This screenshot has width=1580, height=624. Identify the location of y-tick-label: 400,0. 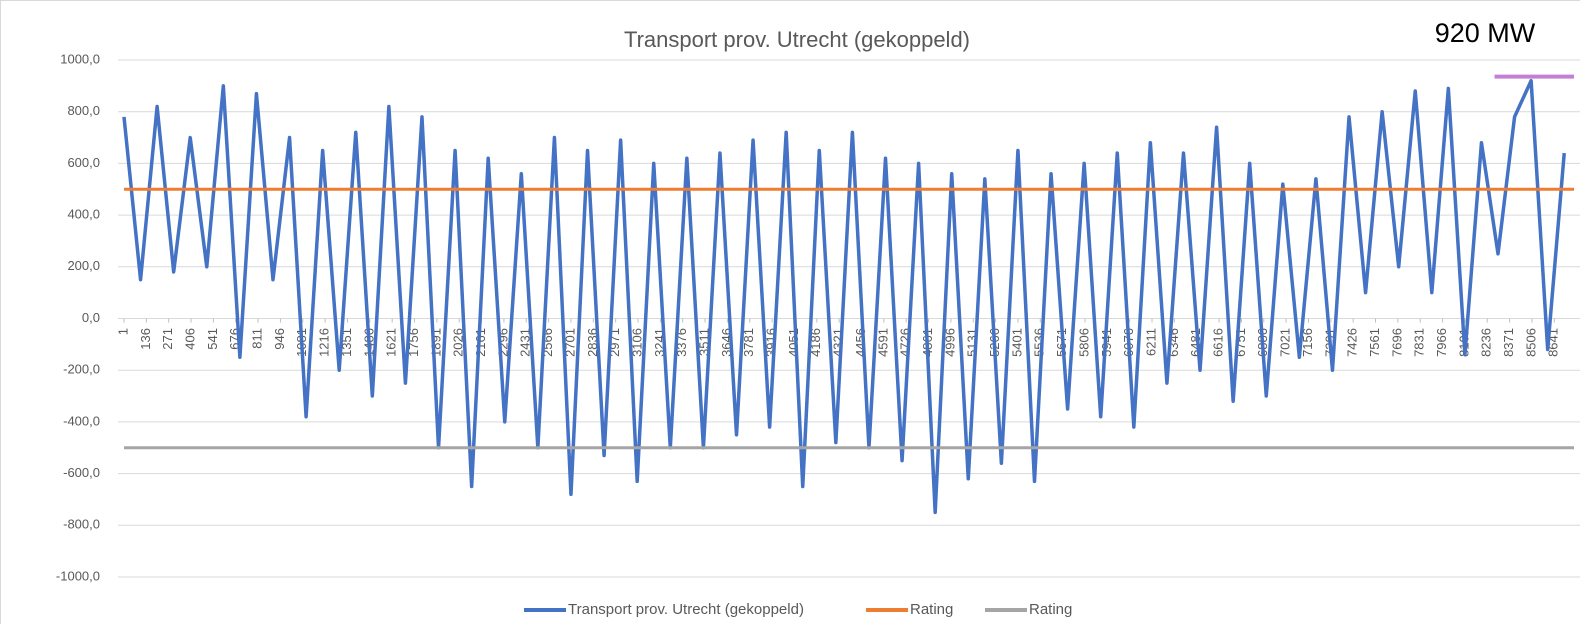
(83, 214).